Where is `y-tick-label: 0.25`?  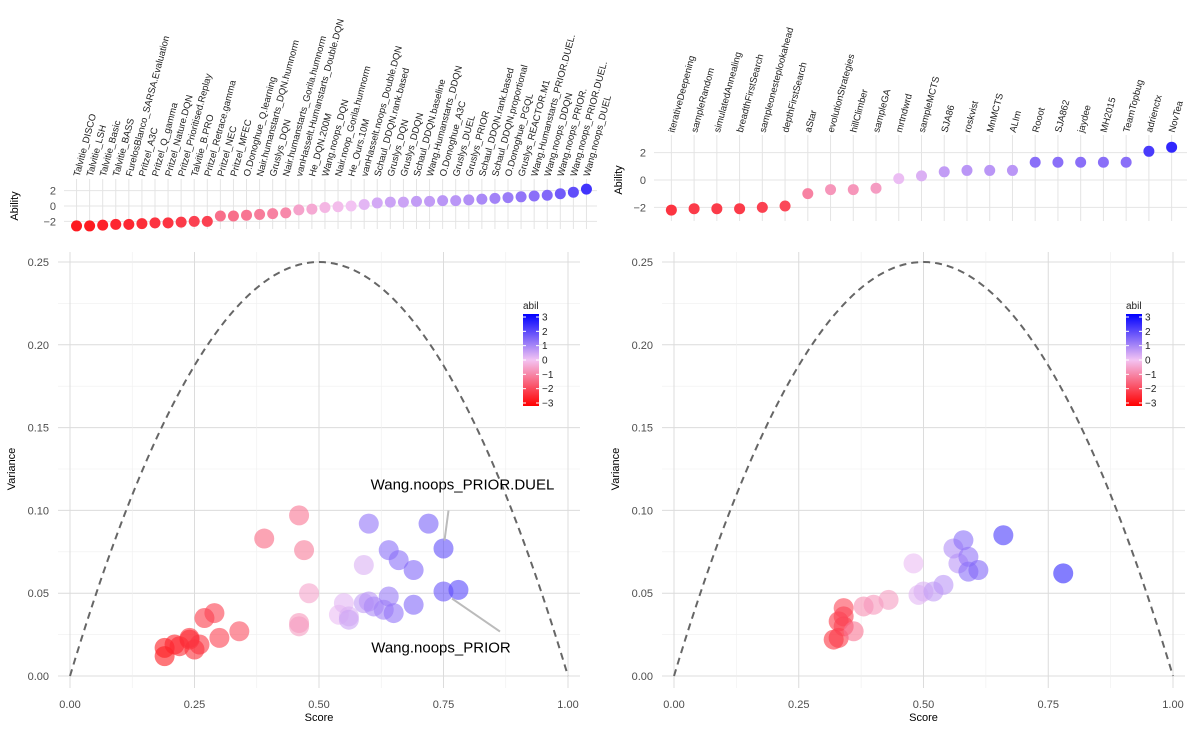
y-tick-label: 0.25 is located at coordinates (38, 263).